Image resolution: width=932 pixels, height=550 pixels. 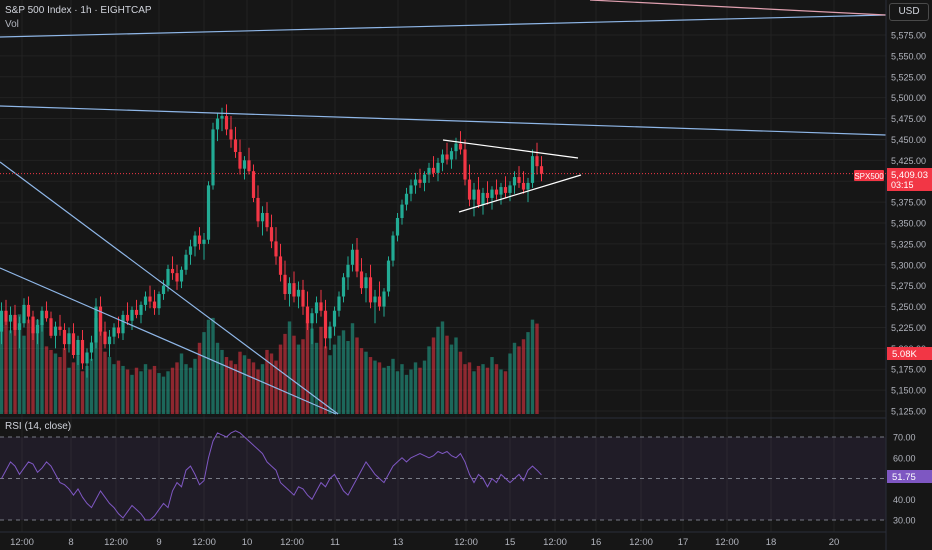 I want to click on volume-badge-bg, so click(x=909, y=353).